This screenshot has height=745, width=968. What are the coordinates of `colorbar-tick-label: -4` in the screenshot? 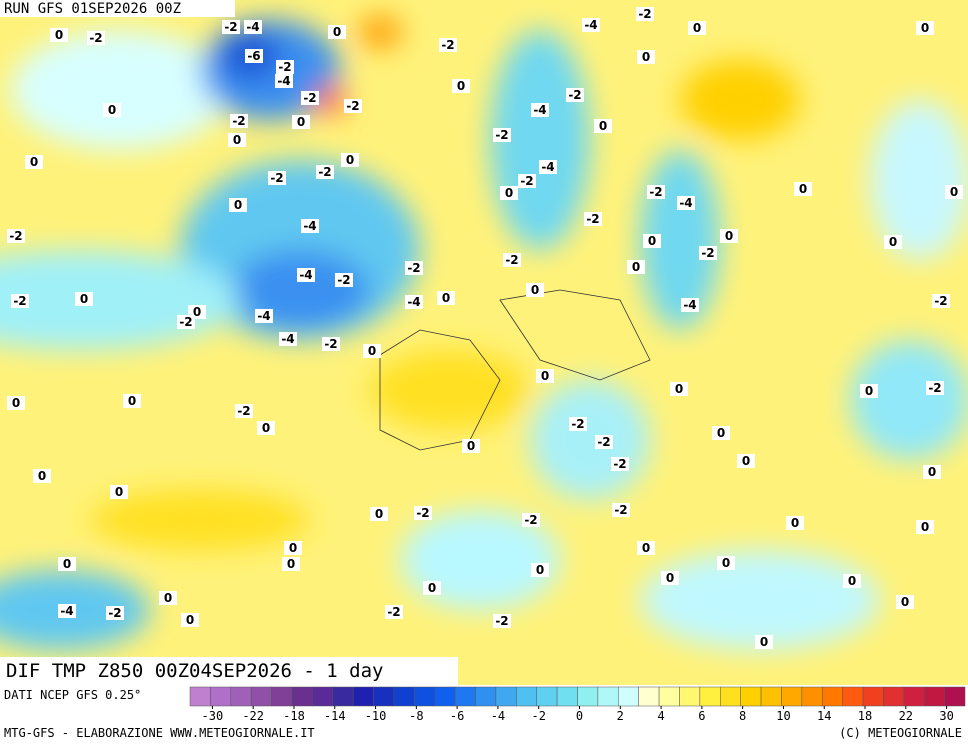 It's located at (498, 716).